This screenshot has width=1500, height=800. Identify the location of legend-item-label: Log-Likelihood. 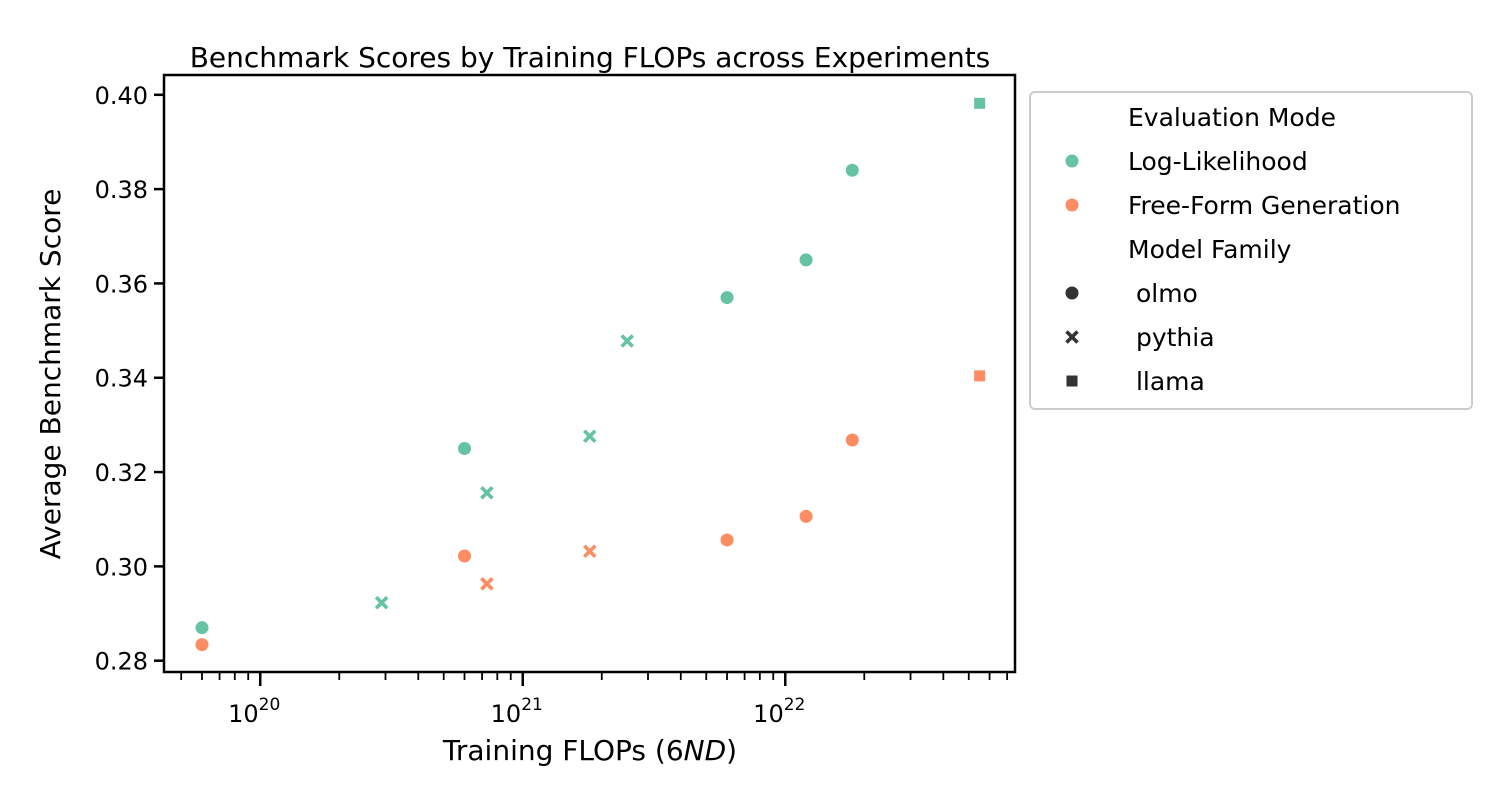
(1218, 161).